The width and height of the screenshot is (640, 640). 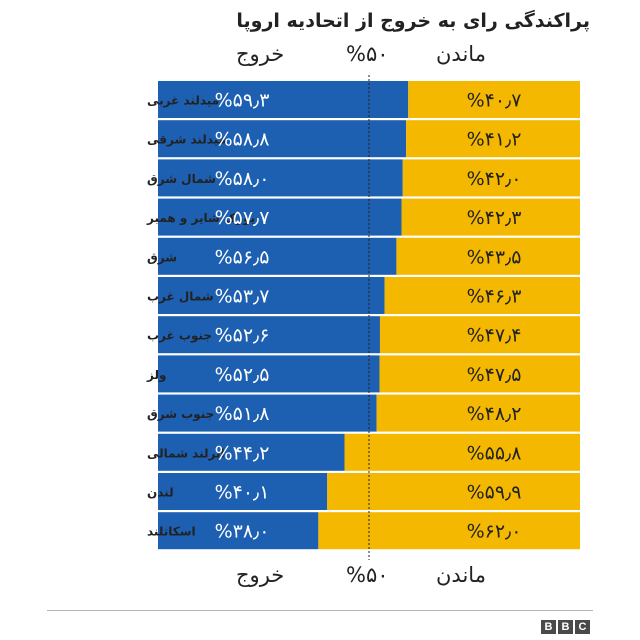 I want to click on leave-header-bottom: خروج, so click(x=260, y=575).